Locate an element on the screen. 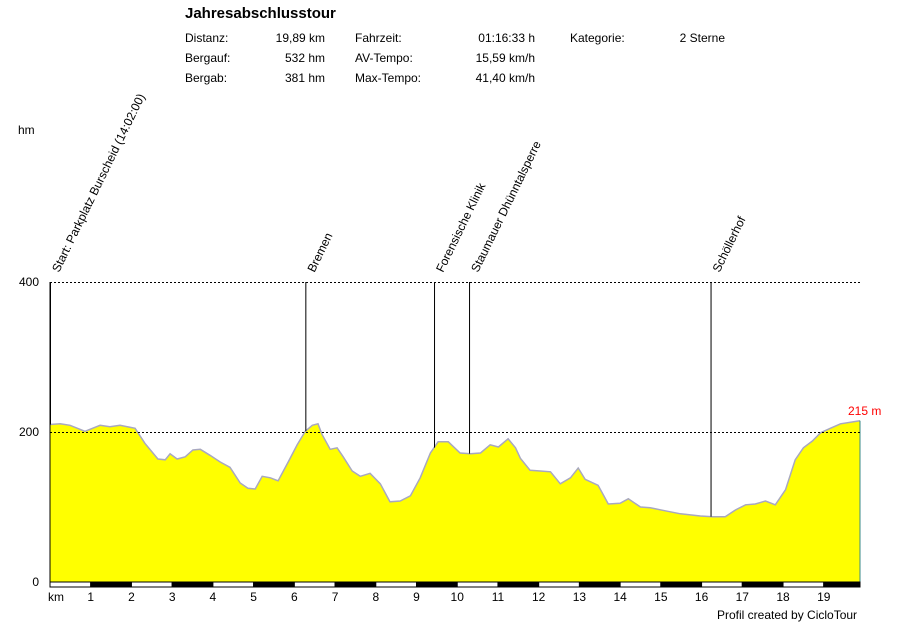  stat-value-category: 2 Sterne is located at coordinates (702, 38).